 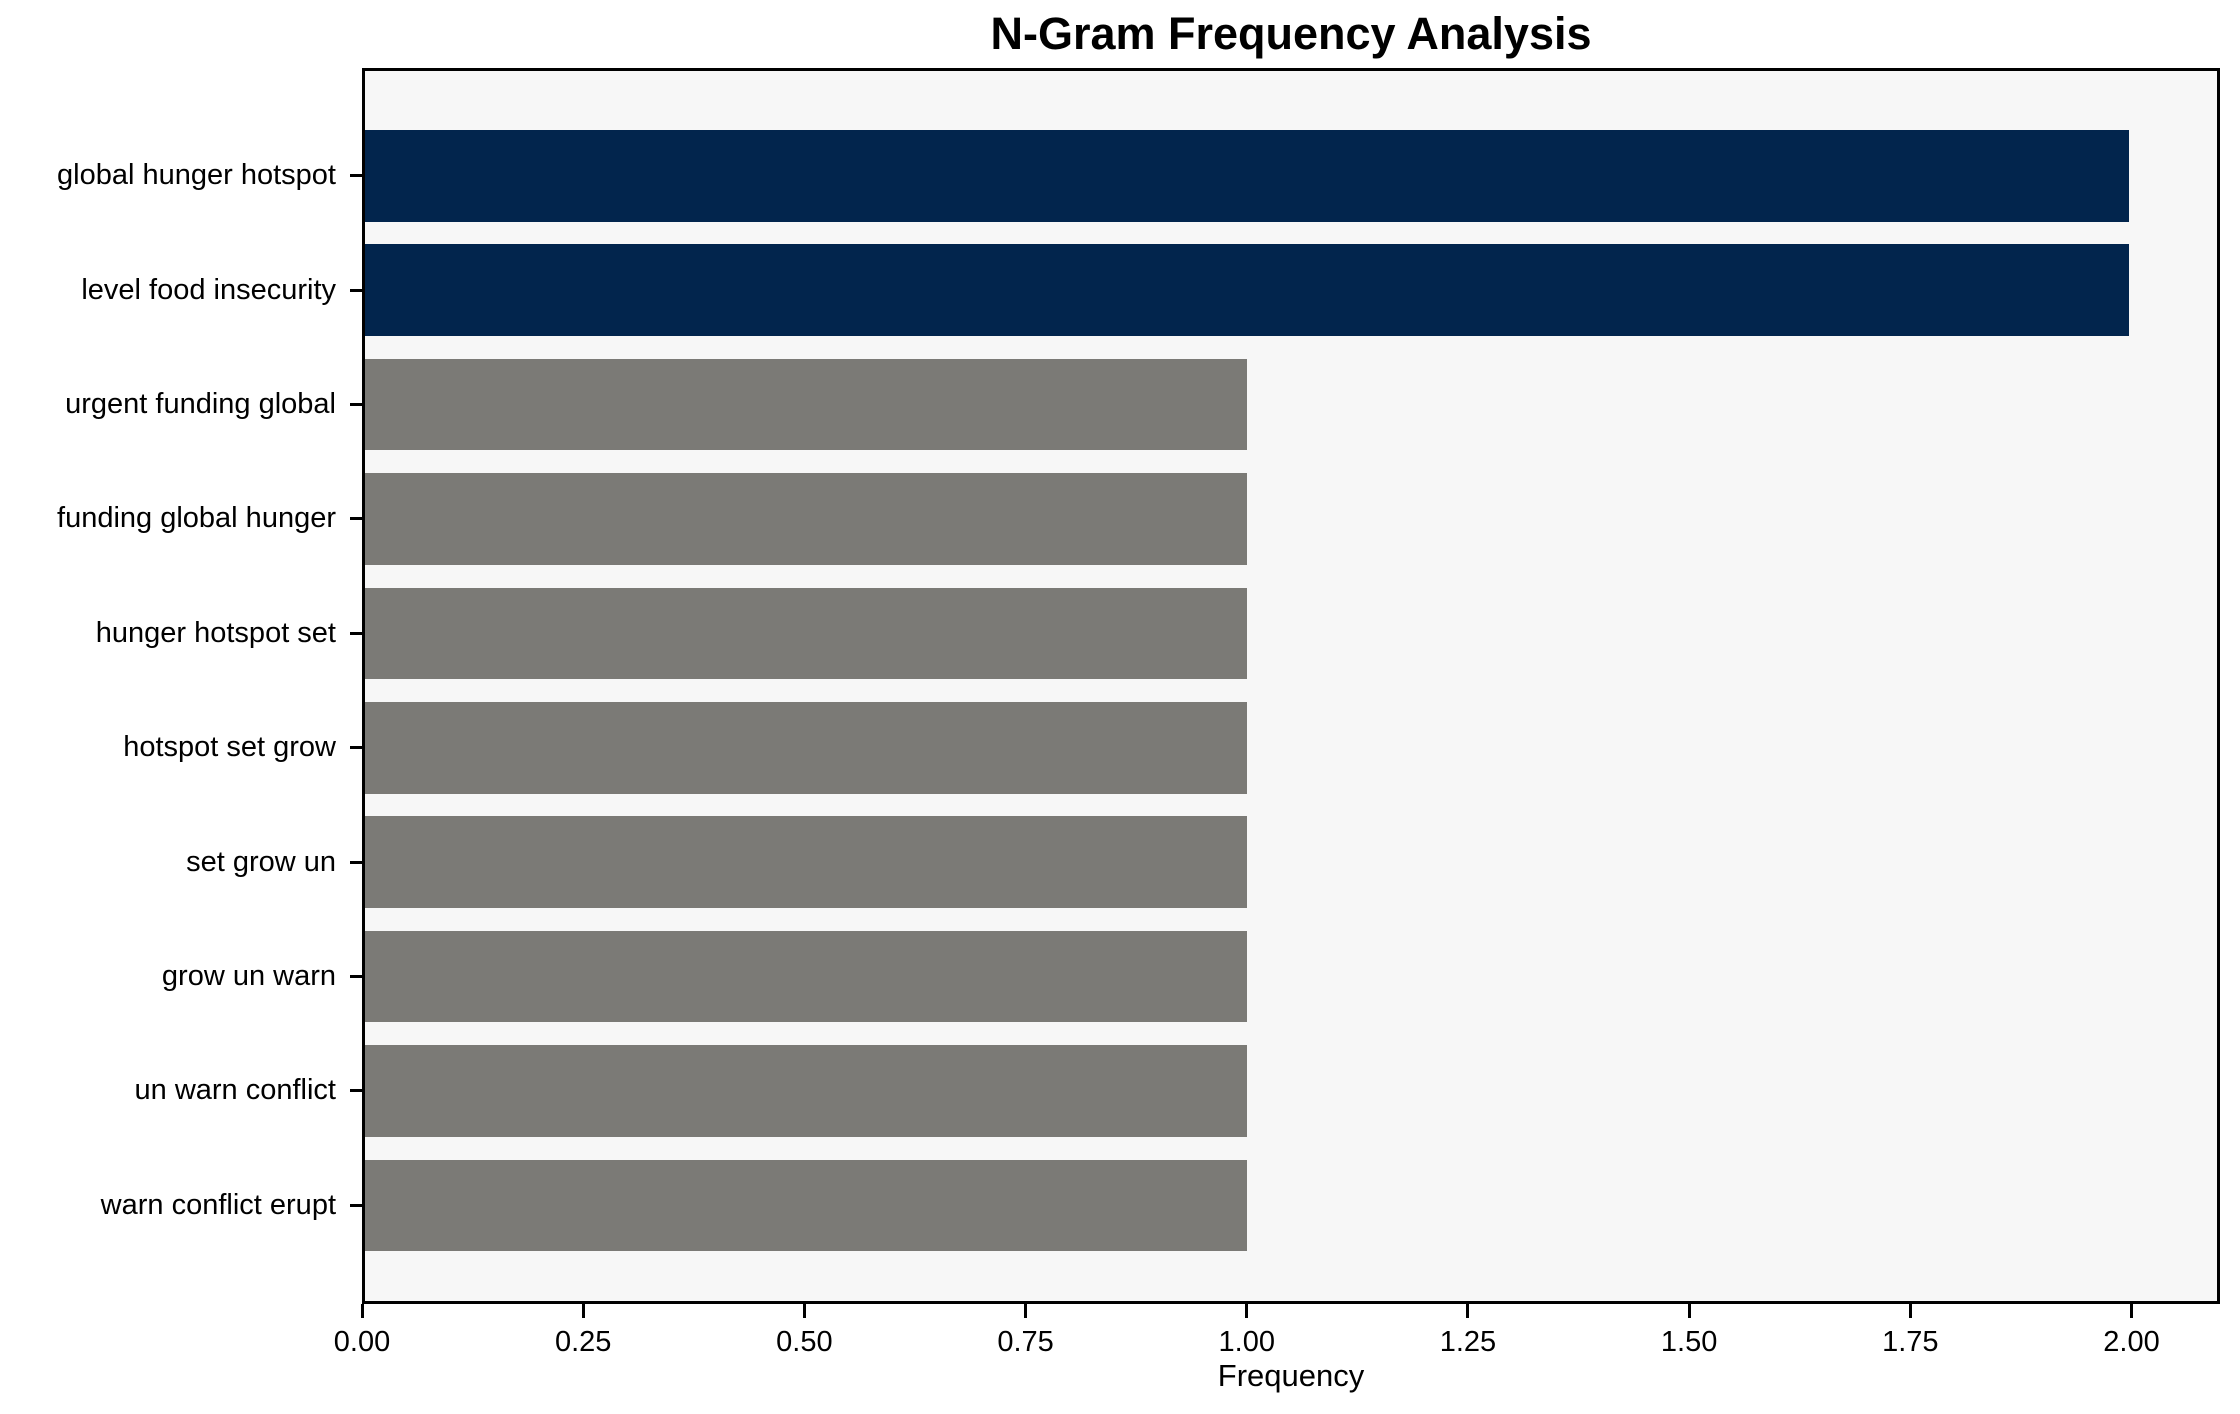 What do you see at coordinates (2131, 1342) in the screenshot?
I see `x-tick-label: 2.00` at bounding box center [2131, 1342].